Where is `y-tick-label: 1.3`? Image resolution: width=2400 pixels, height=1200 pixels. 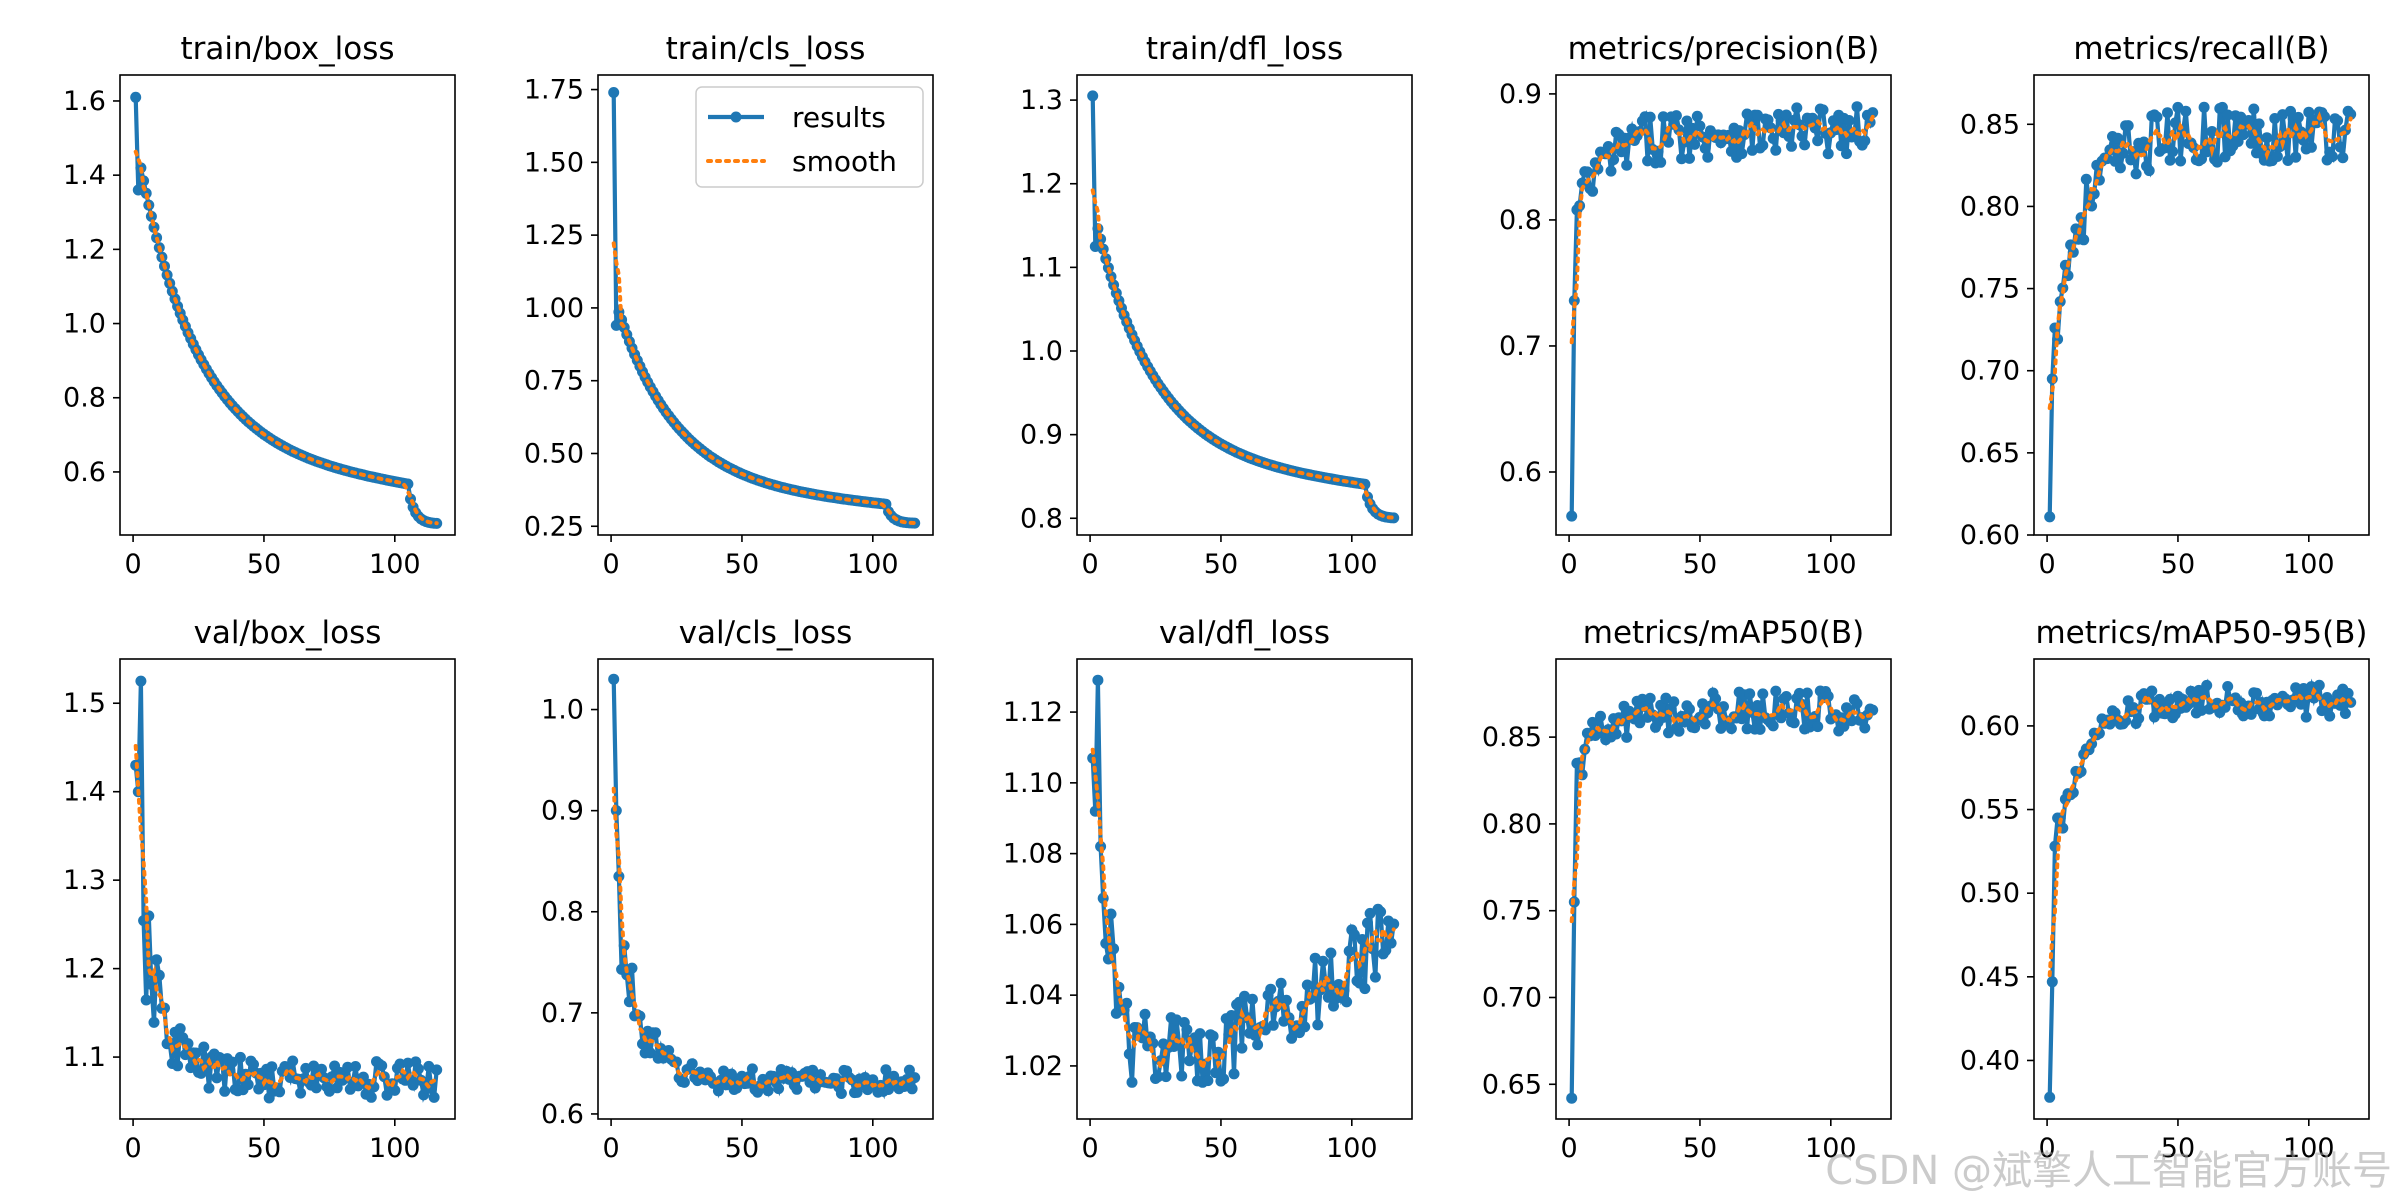
y-tick-label: 1.3 is located at coordinates (1041, 100).